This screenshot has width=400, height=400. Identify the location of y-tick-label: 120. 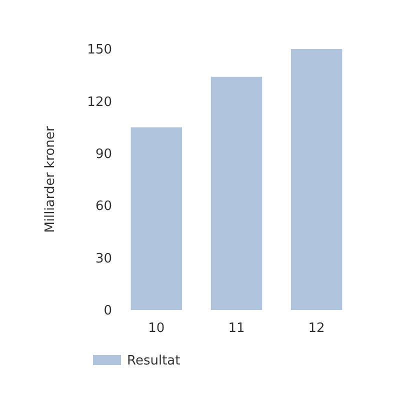
(99, 102).